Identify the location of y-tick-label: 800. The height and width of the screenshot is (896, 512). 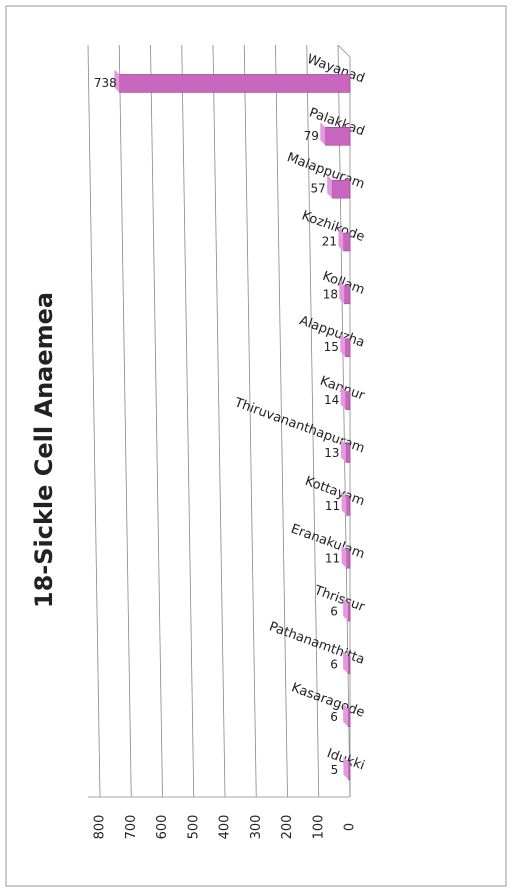
(100, 827).